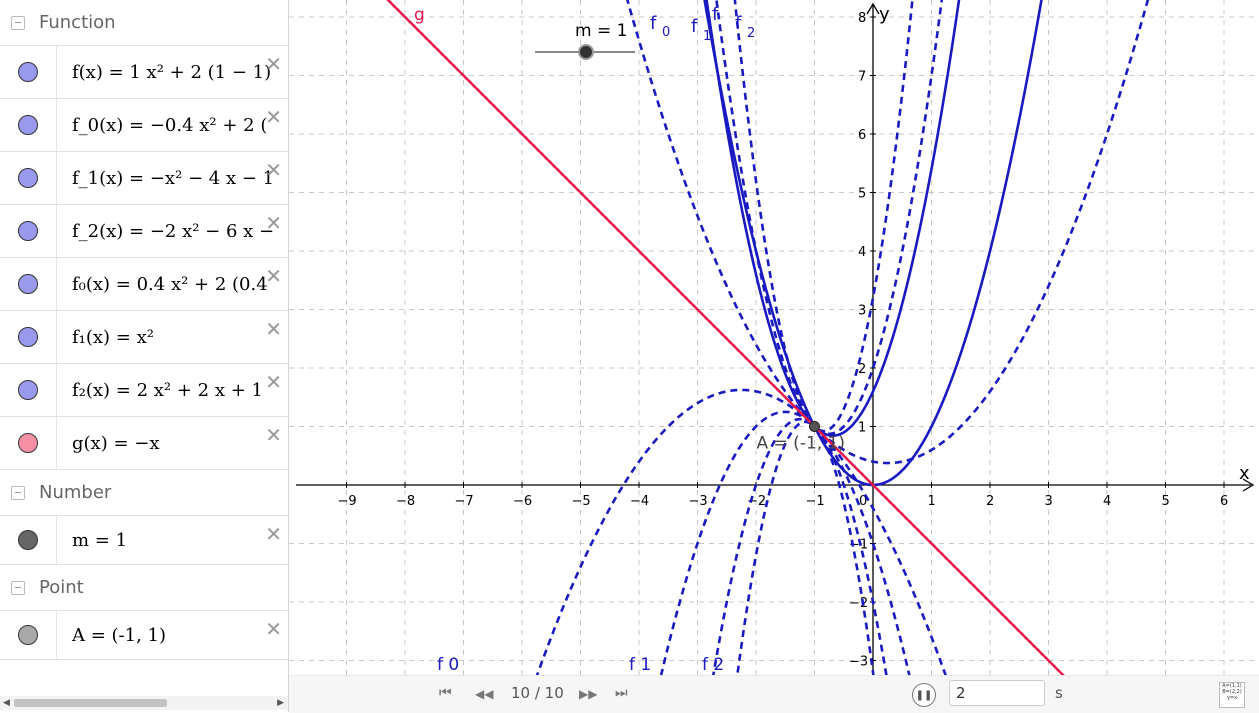 This screenshot has width=1259, height=713. What do you see at coordinates (173, 178) in the screenshot?
I see `algebra-item-expression: f_1(x) = −x² − 4 x − 1` at bounding box center [173, 178].